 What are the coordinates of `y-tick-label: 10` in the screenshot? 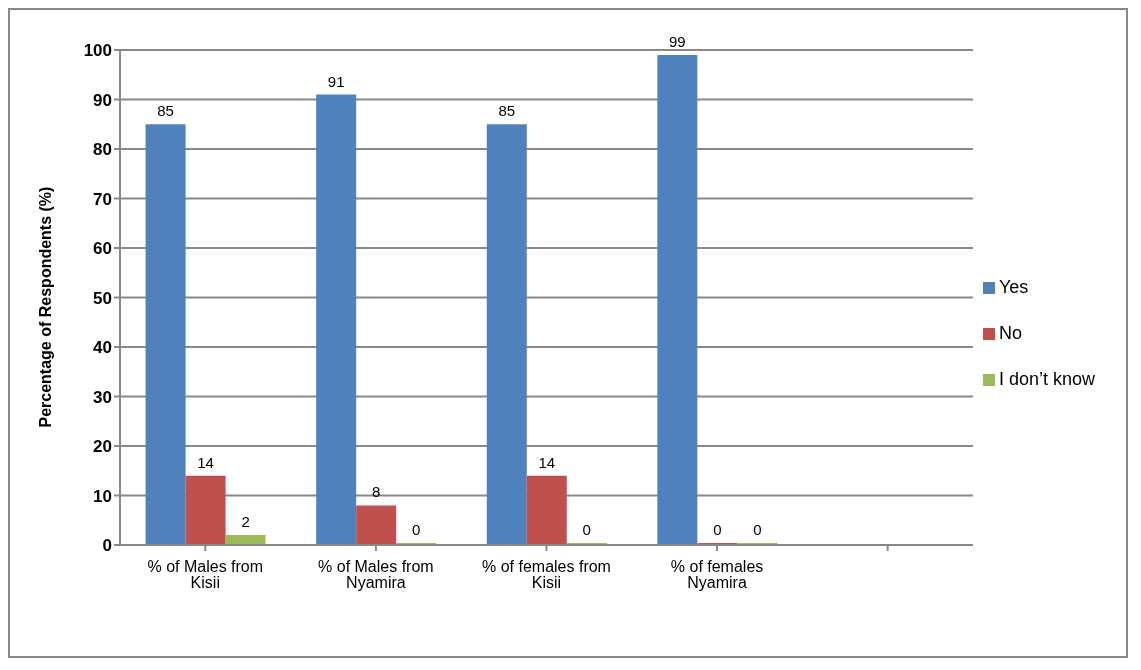 It's located at (102, 496).